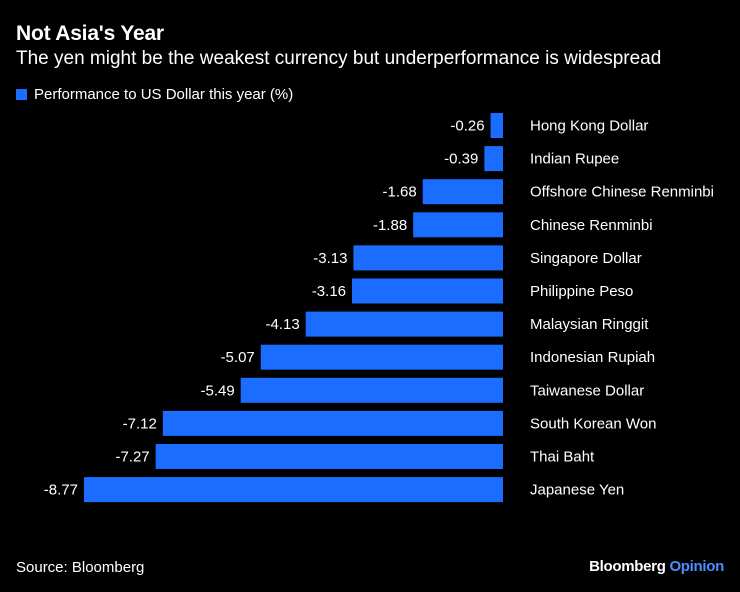  Describe the element at coordinates (577, 490) in the screenshot. I see `category-label: Japanese Yen` at that location.